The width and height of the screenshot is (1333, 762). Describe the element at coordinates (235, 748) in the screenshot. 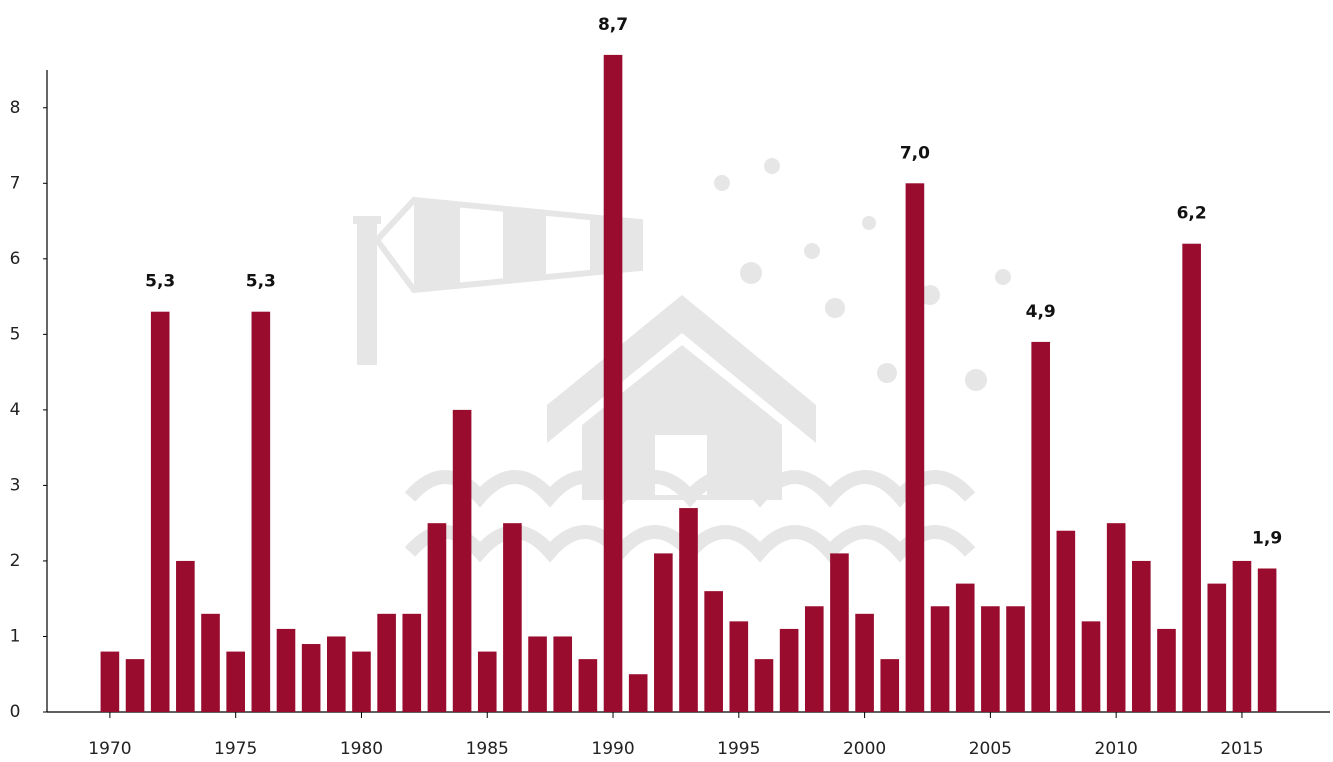

I see `x-tick-label: 1975` at that location.